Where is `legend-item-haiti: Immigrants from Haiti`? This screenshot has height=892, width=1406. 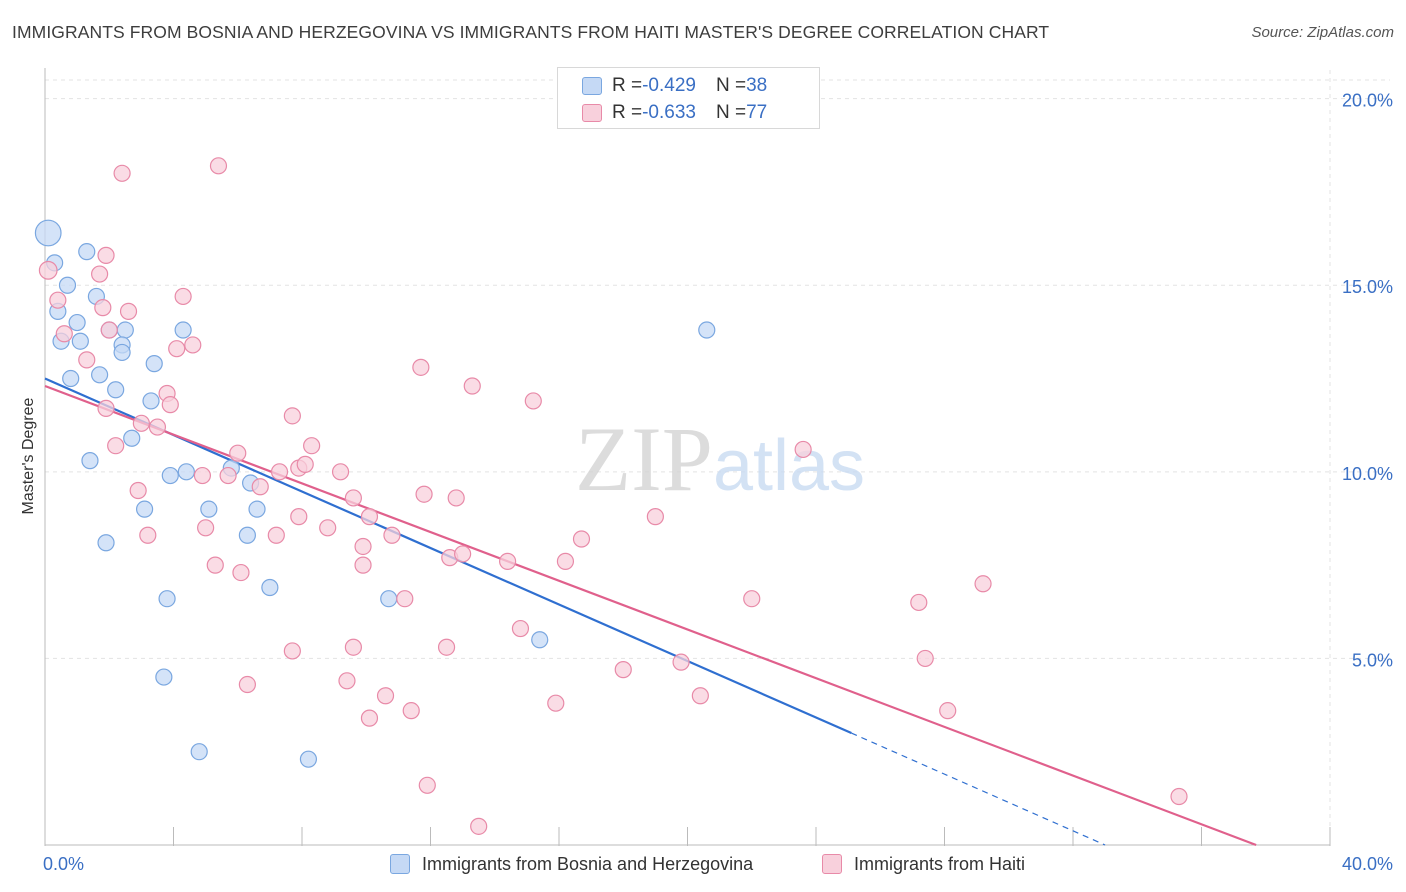
legend-item-haiti: Immigrants from Haiti is located at coordinates (923, 864).